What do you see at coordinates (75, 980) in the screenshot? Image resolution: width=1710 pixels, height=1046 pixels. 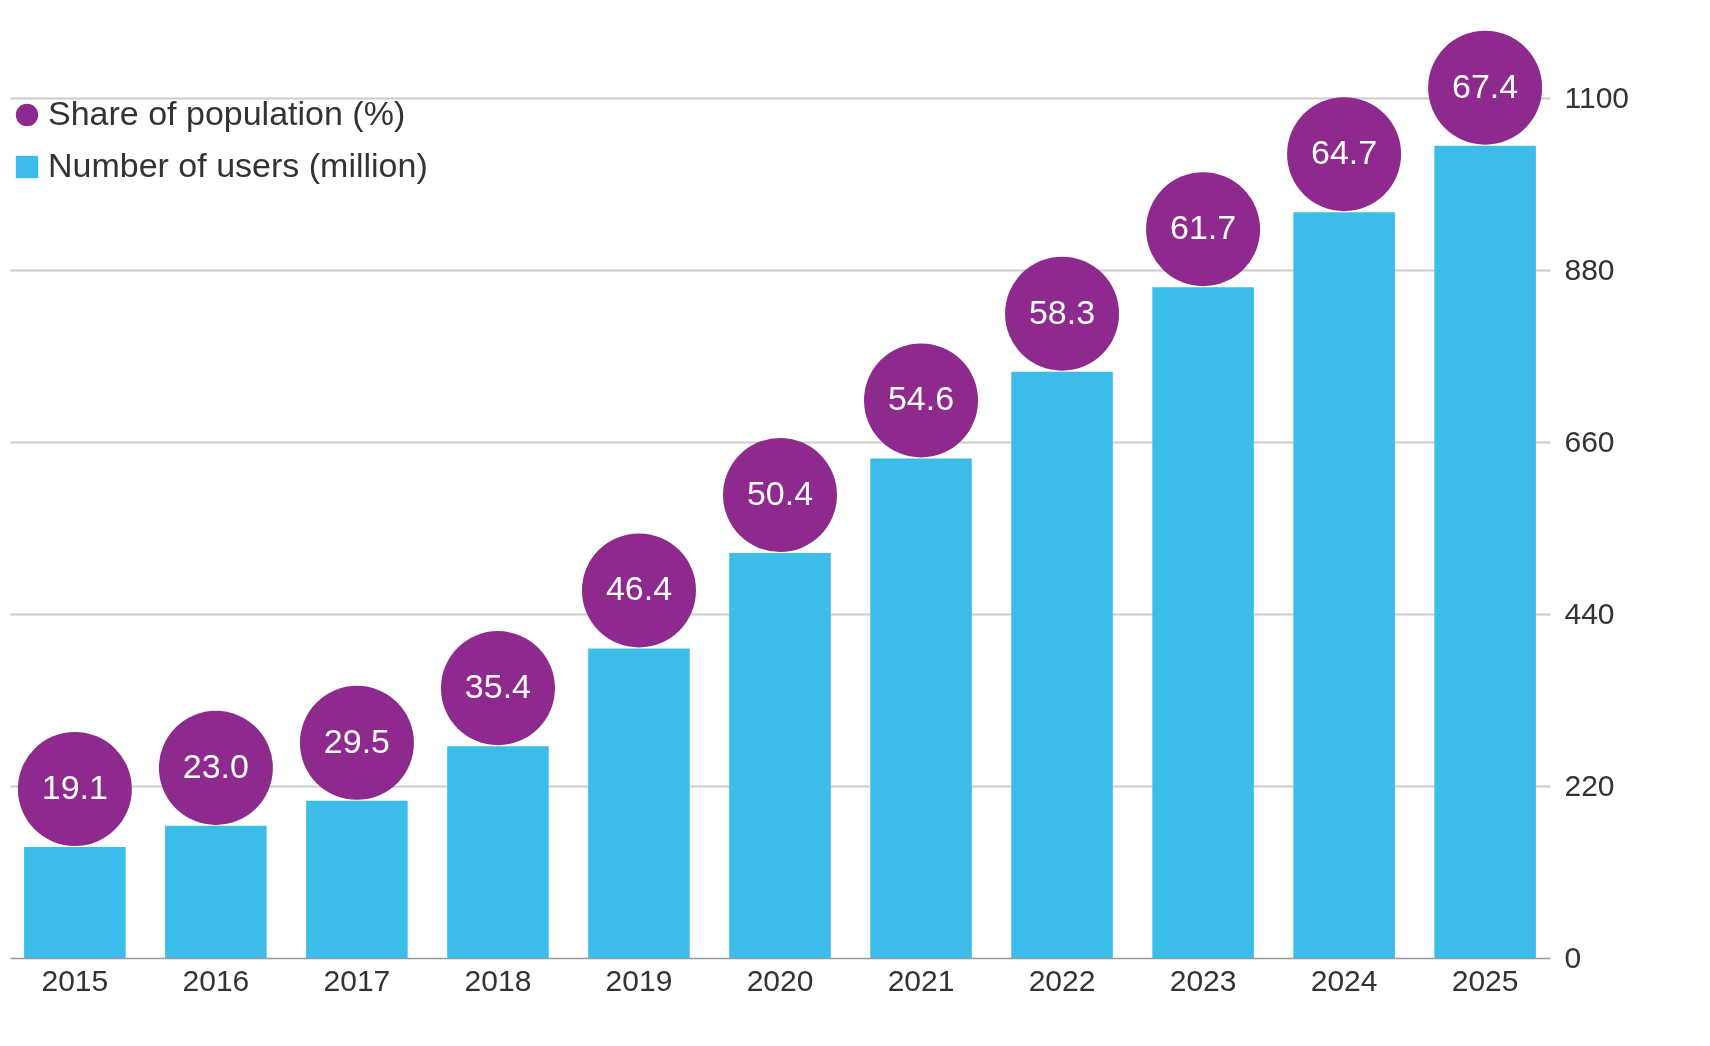 I see `x-tick-label: 2015` at bounding box center [75, 980].